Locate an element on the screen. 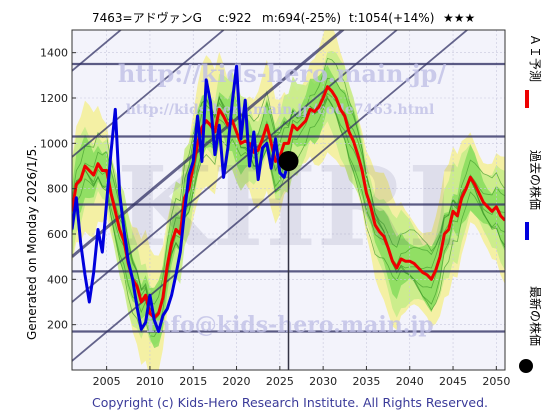 The image size is (560, 420). legend-latest-price-label: 最新の株価 is located at coordinates (535, 316).